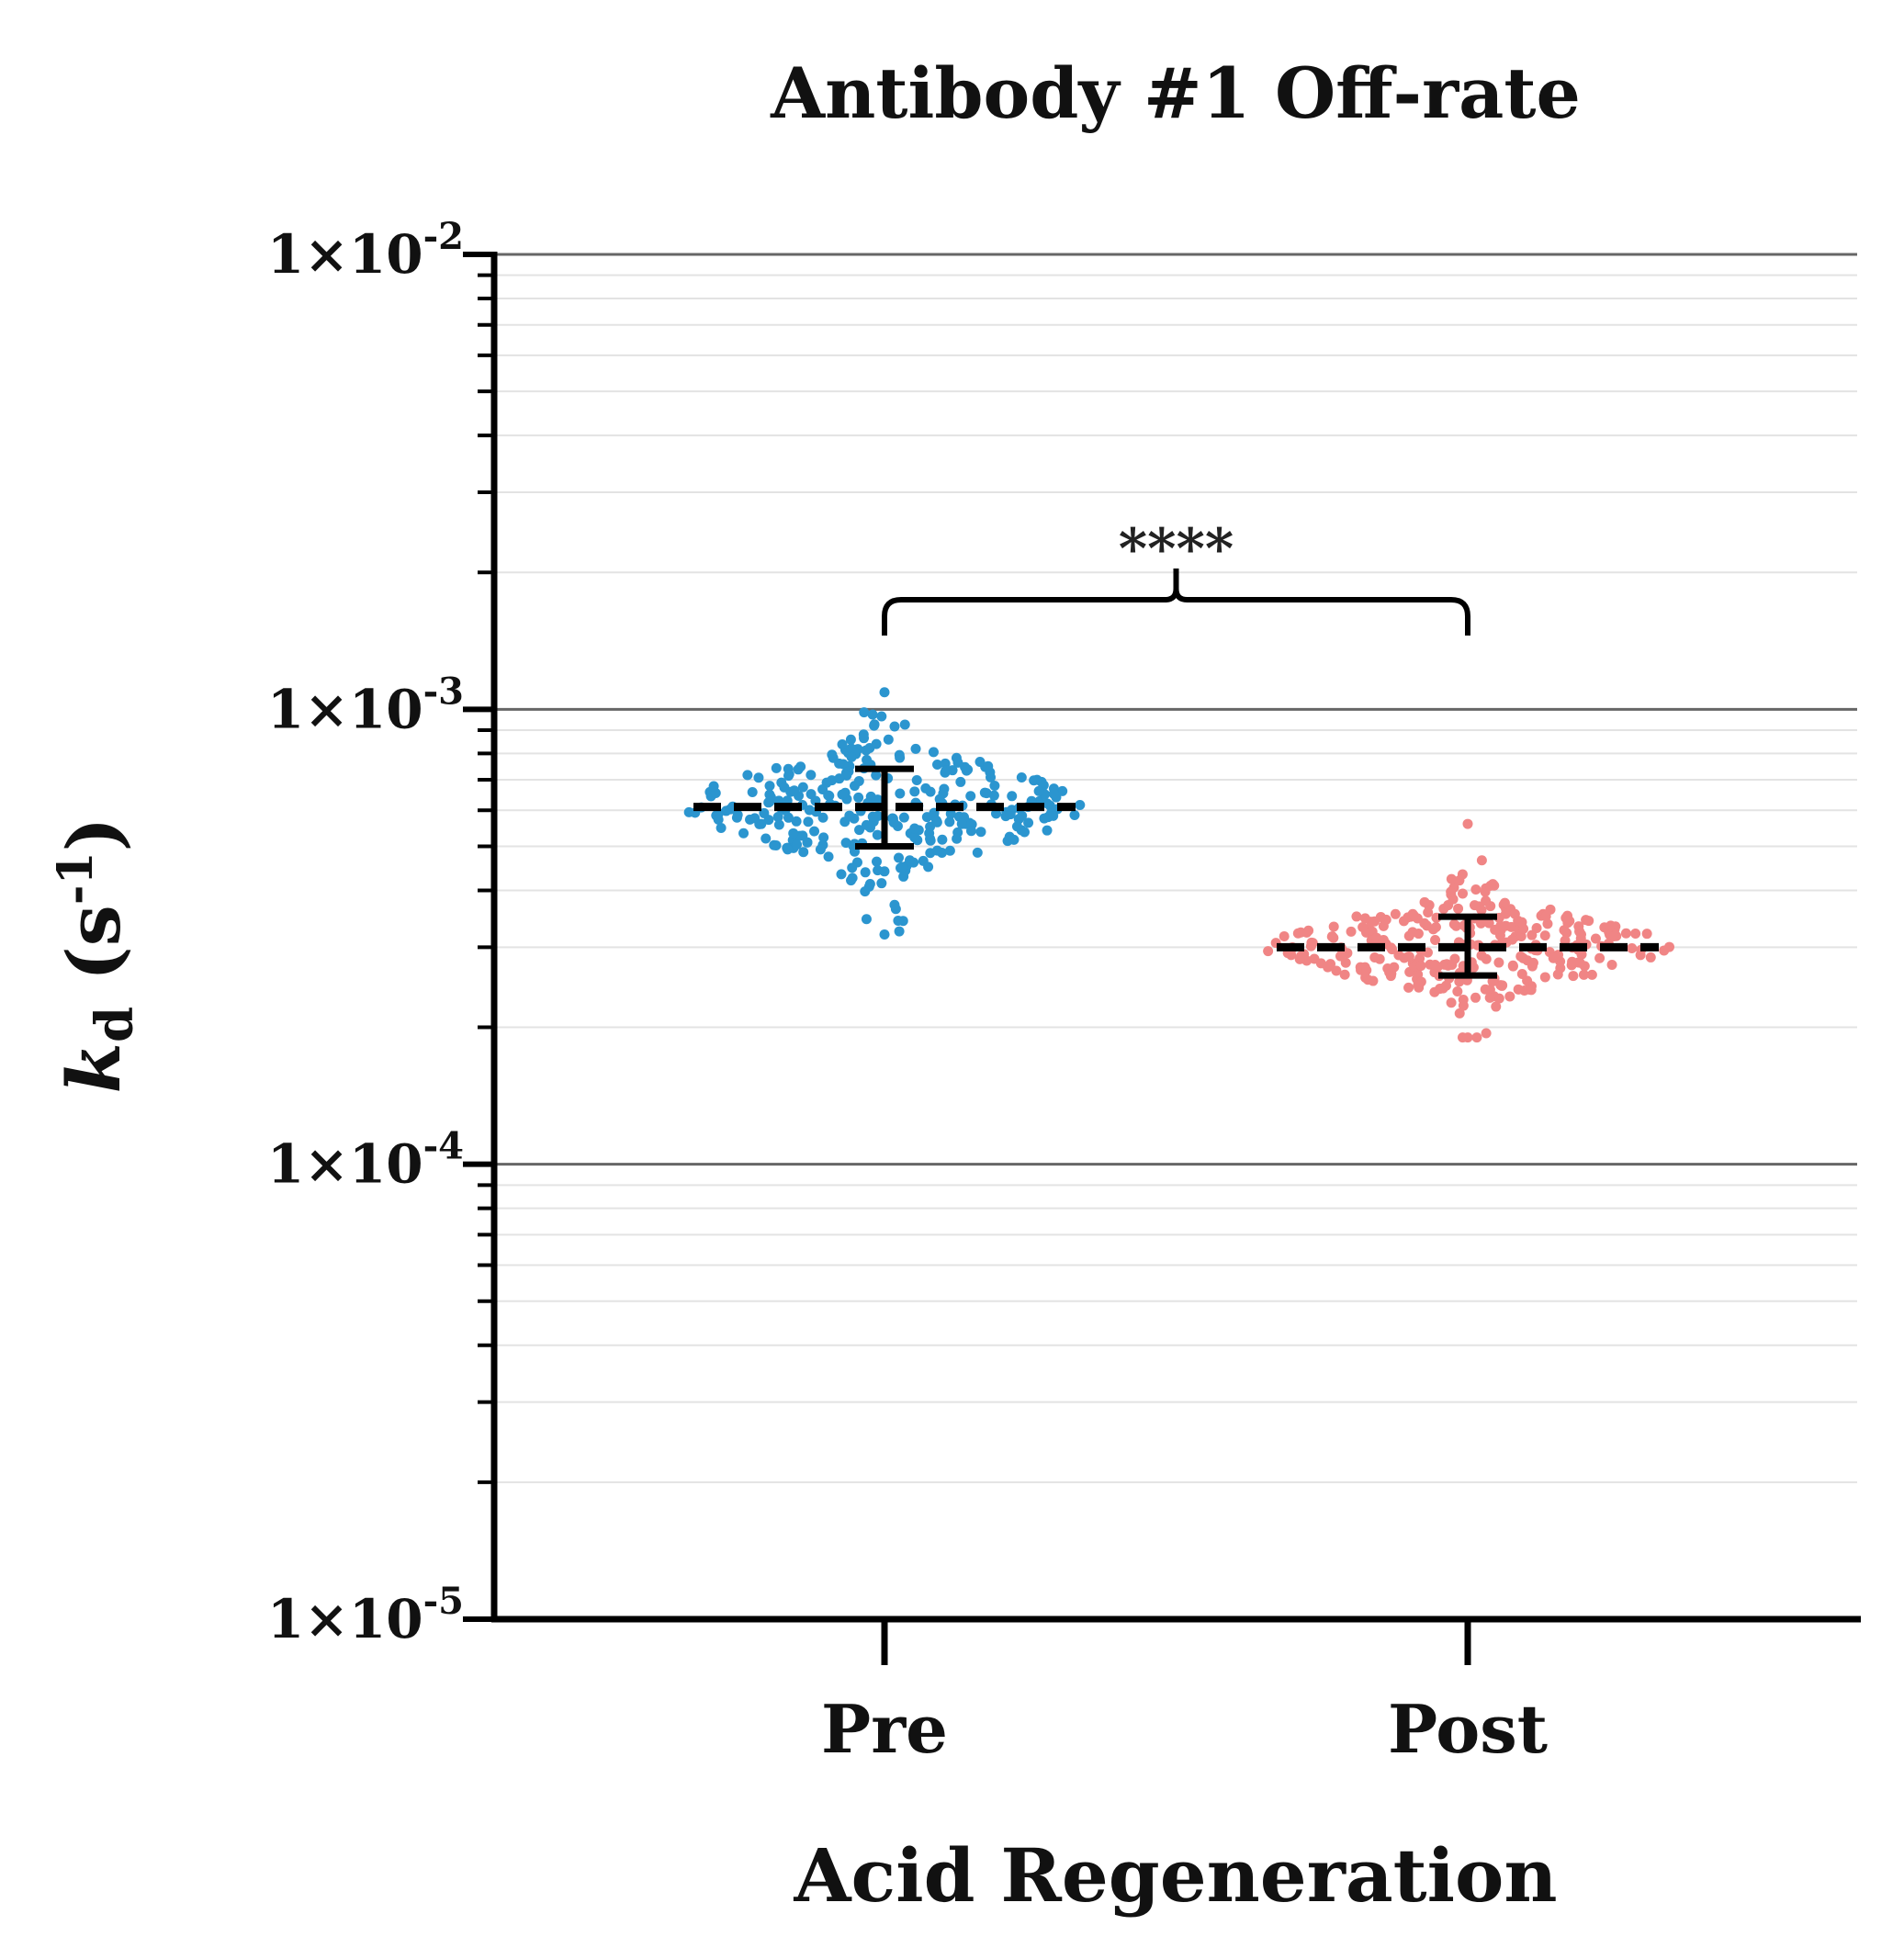  What do you see at coordinates (1184, 1729) in the screenshot?
I see `x-tick-labels: Pre Post` at bounding box center [1184, 1729].